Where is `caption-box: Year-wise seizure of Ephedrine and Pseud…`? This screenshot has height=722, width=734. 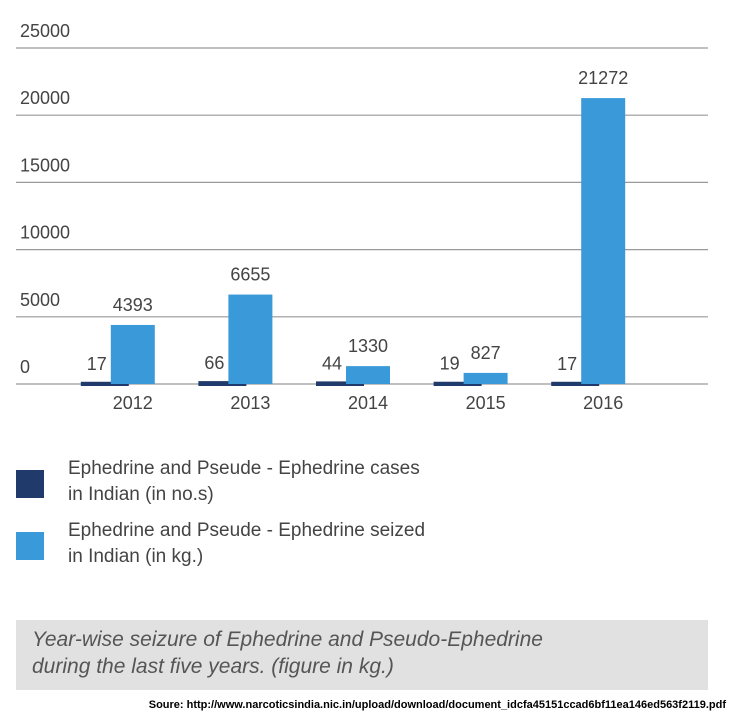 caption-box: Year-wise seizure of Ephedrine and Pseud… is located at coordinates (362, 655).